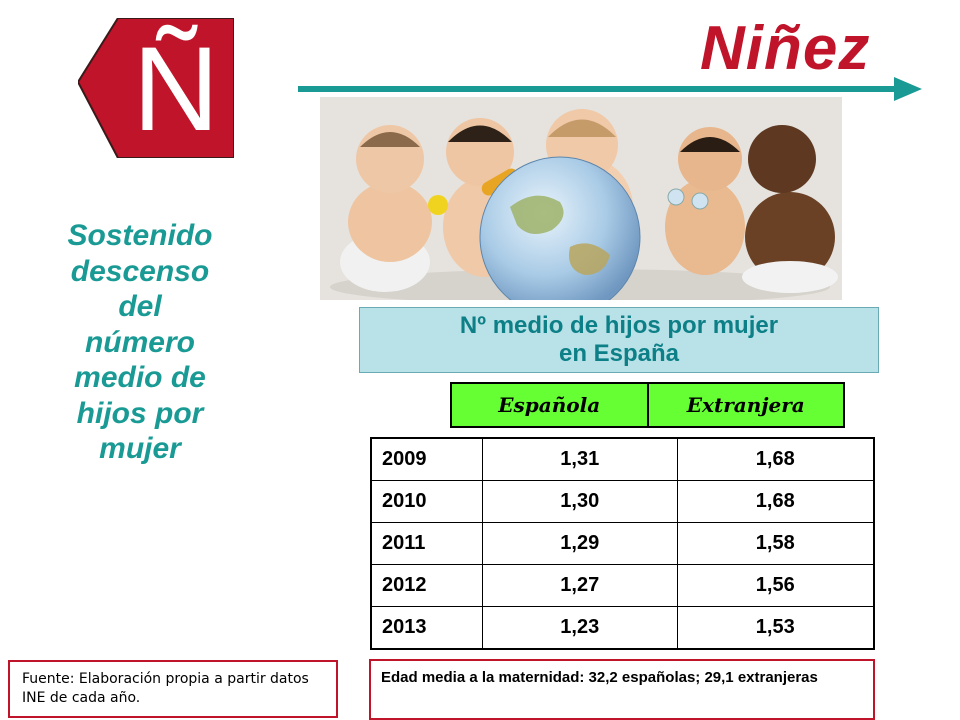  What do you see at coordinates (426, 459) in the screenshot?
I see `year-cell: 2009` at bounding box center [426, 459].